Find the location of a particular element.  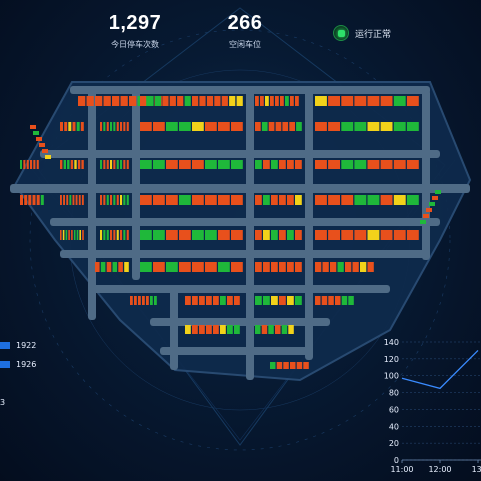

chart-y-ticks: 0 20 40 60 80 100 120 140 is located at coordinates (391, 401).